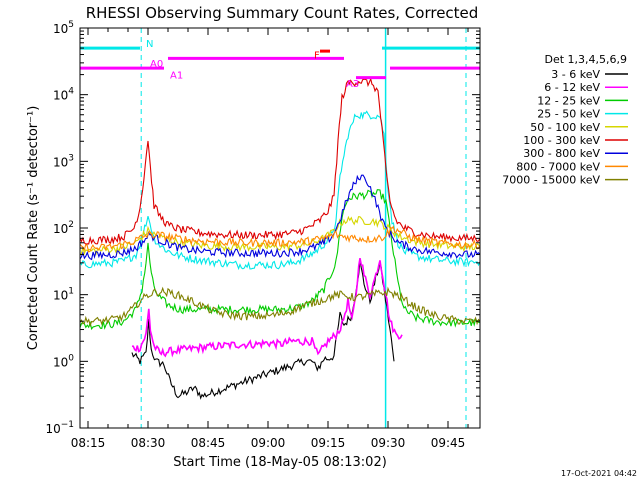  What do you see at coordinates (388, 443) in the screenshot?
I see `x-tick-label: 09:30` at bounding box center [388, 443].